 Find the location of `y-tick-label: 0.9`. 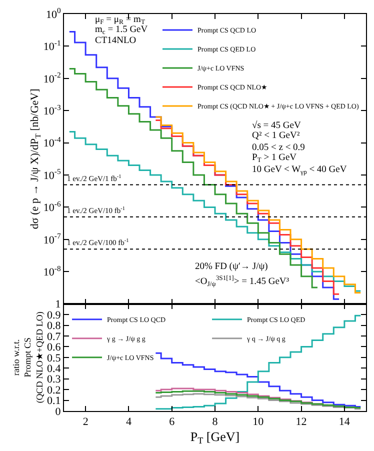

y-tick-label: 0.9 is located at coordinates (54, 315).